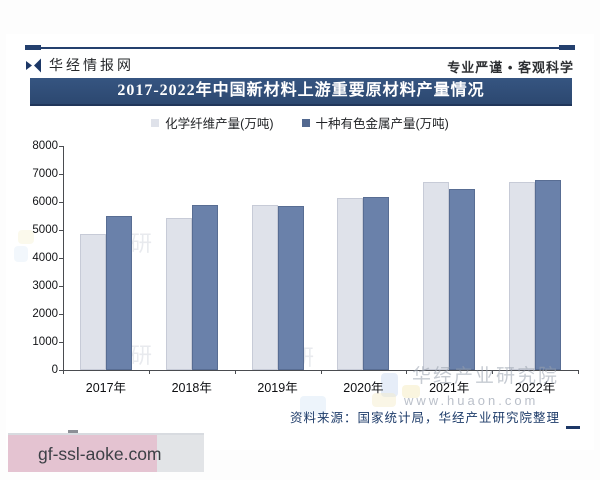  What do you see at coordinates (300, 47) in the screenshot?
I see `header-rule` at bounding box center [300, 47].